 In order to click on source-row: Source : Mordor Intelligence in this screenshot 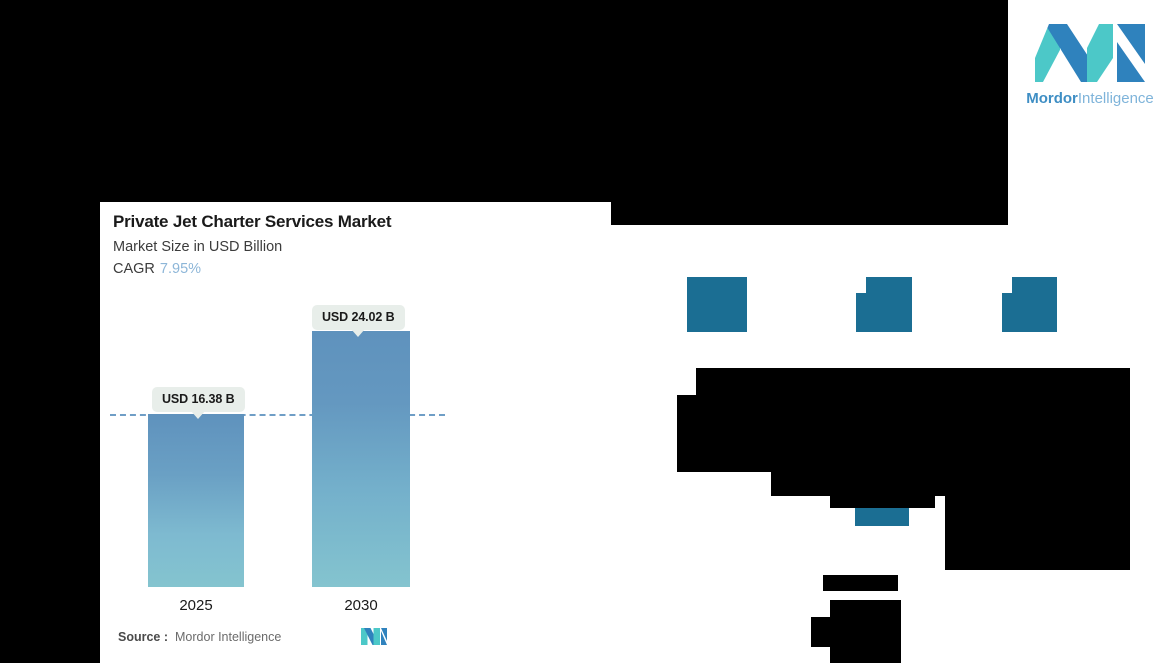, I will do `click(268, 636)`.